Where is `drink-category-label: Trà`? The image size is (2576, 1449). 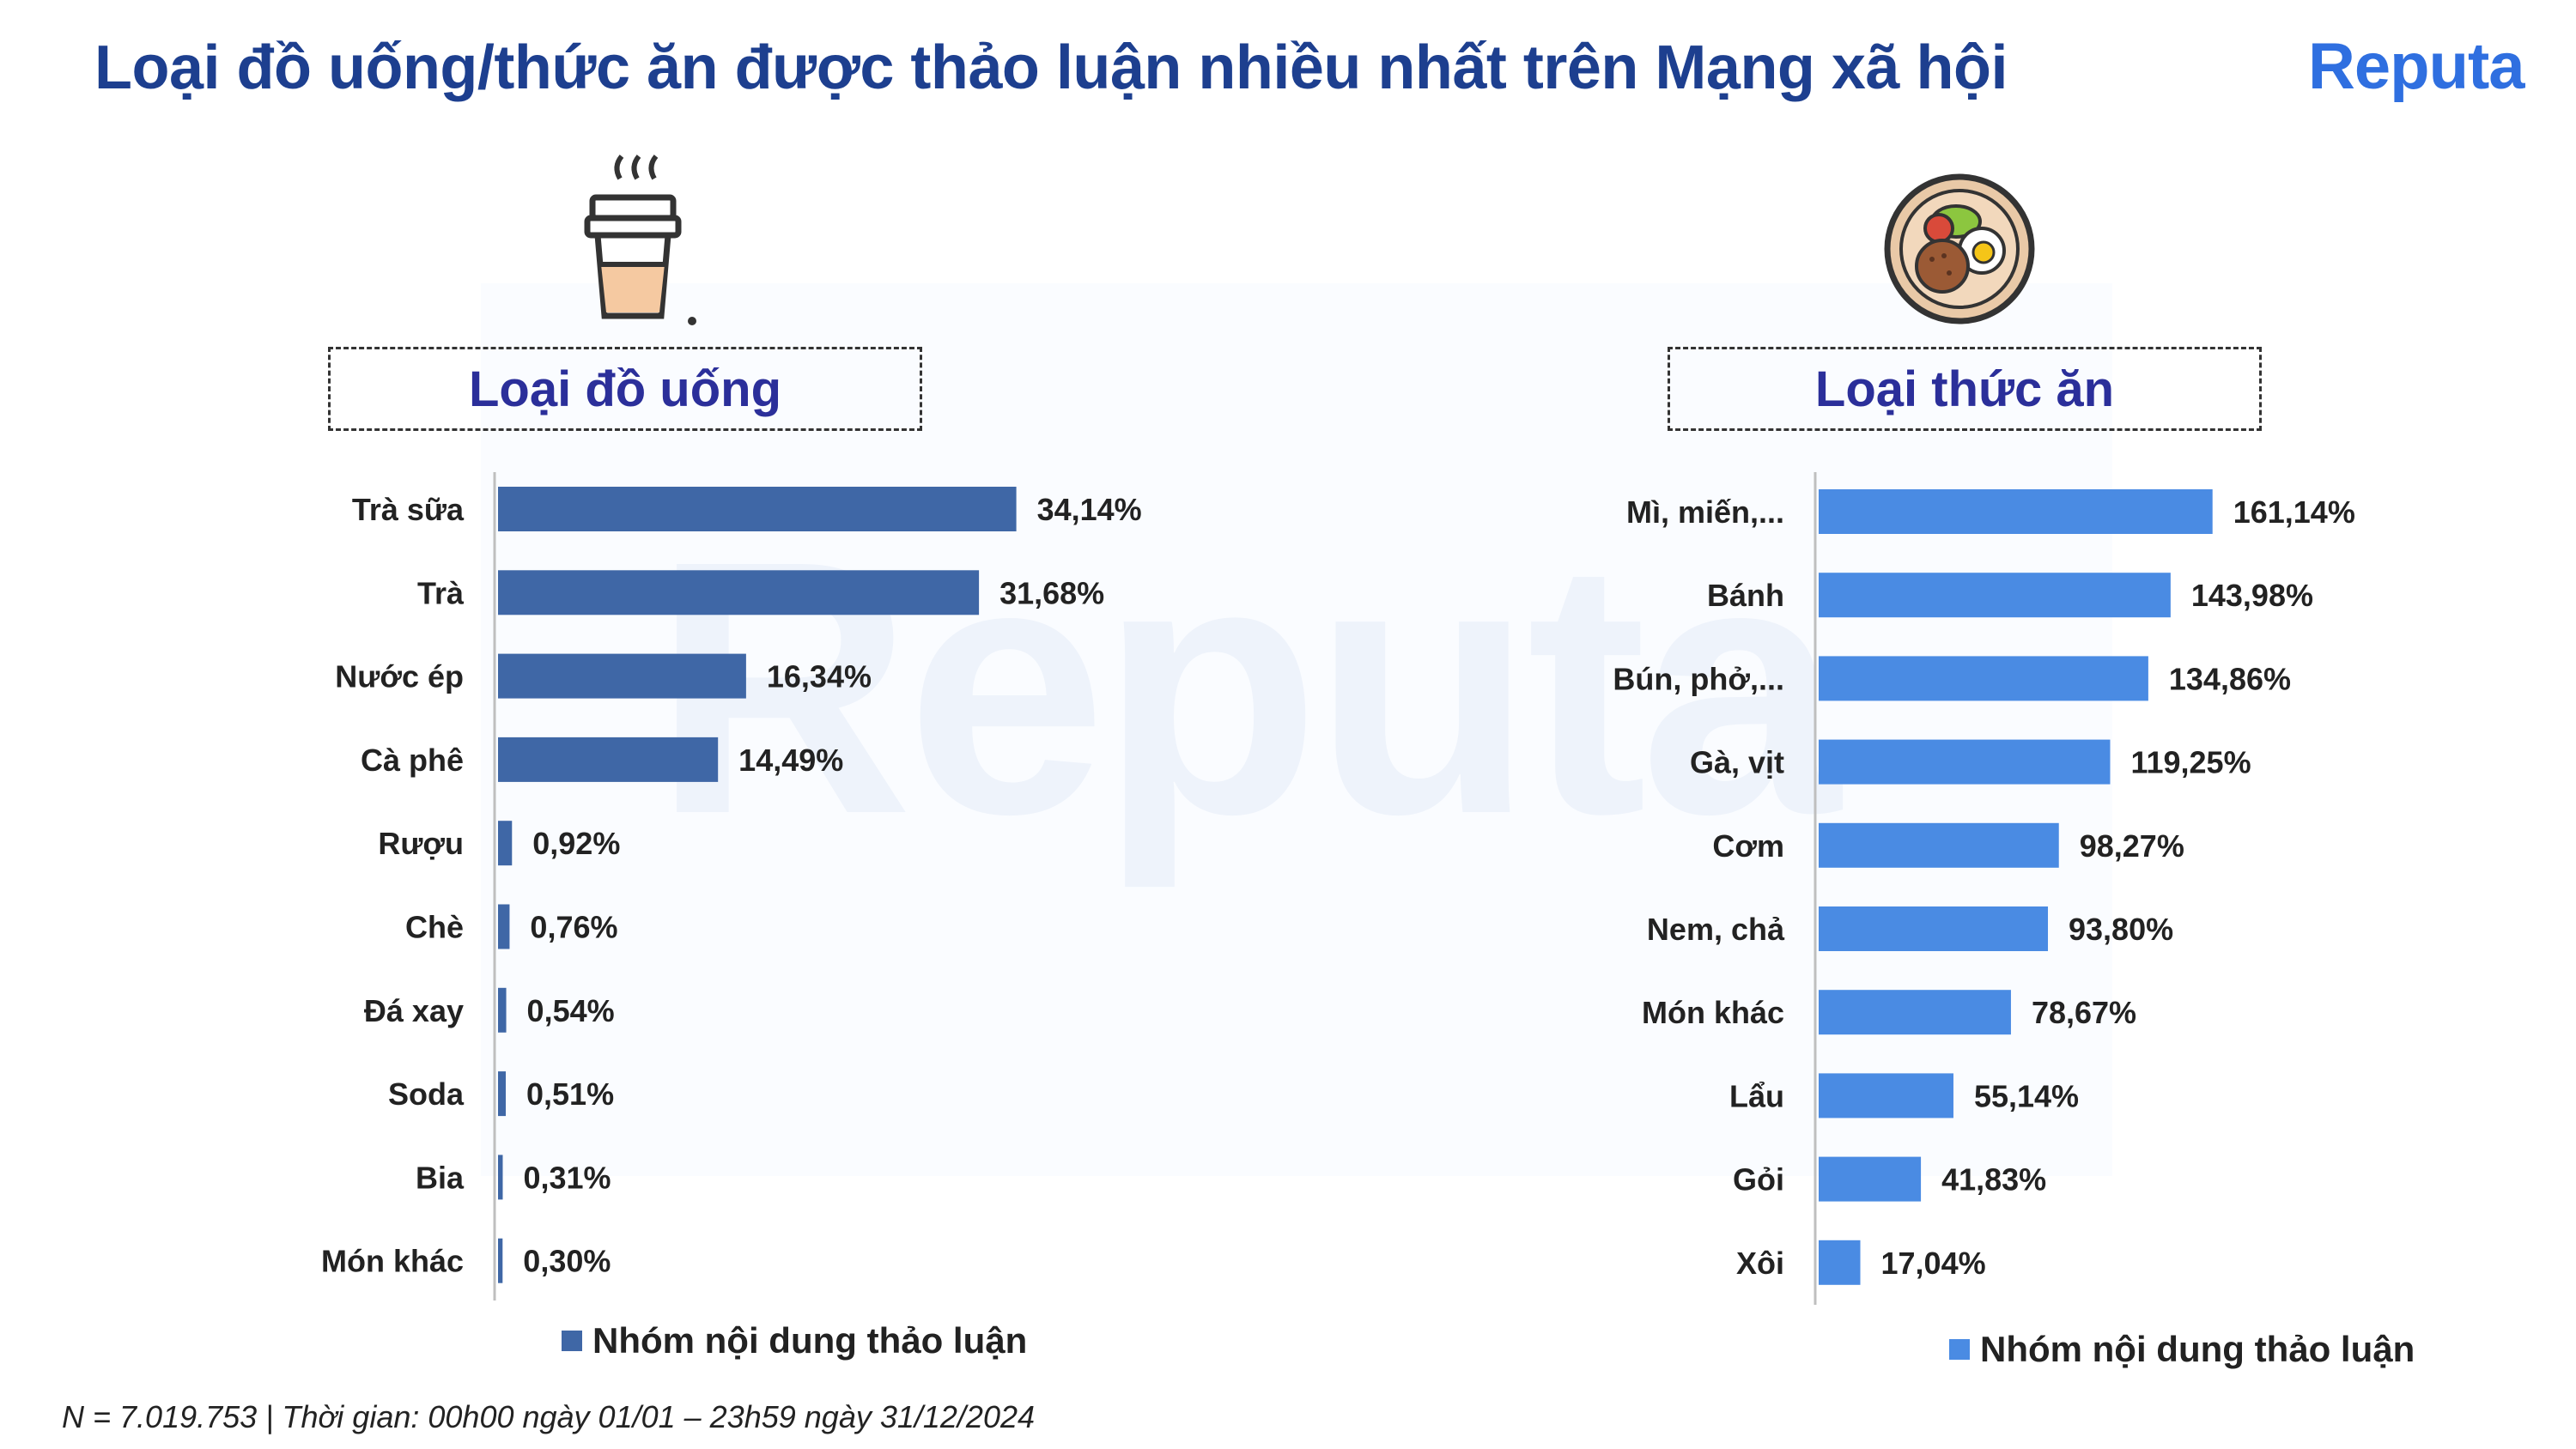 drink-category-label: Trà is located at coordinates (441, 592).